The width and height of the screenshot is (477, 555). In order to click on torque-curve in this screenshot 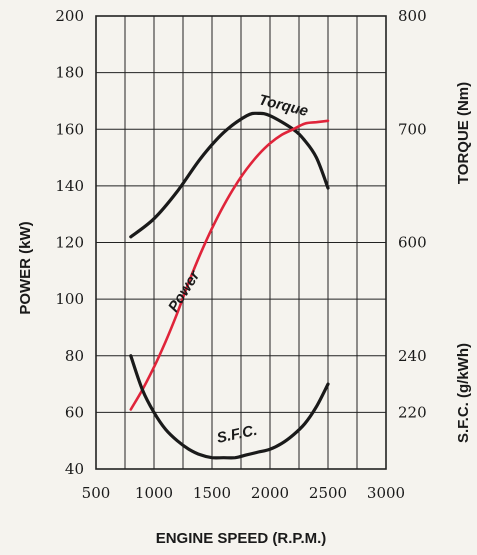, I will do `click(229, 175)`.